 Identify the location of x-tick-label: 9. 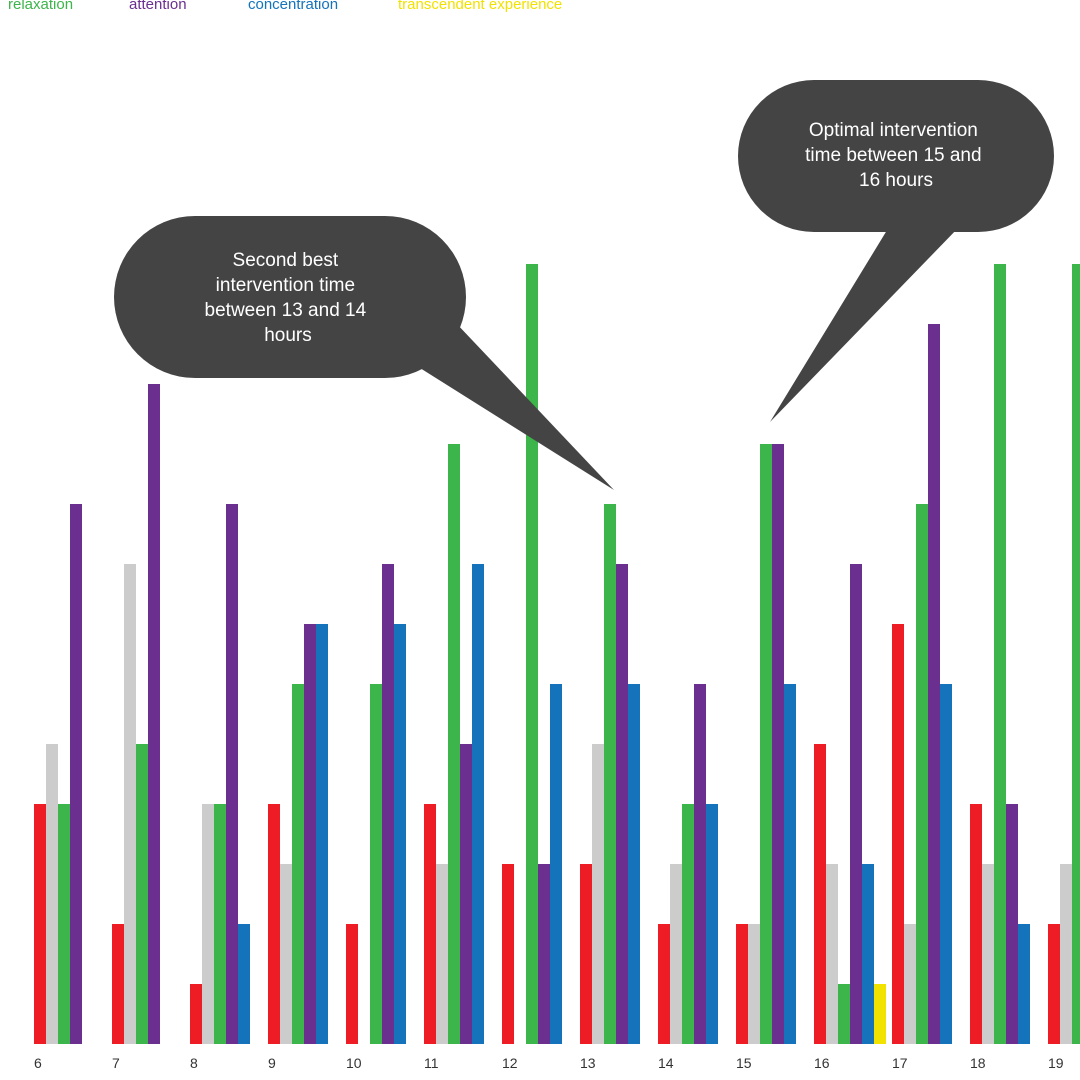
(272, 1063).